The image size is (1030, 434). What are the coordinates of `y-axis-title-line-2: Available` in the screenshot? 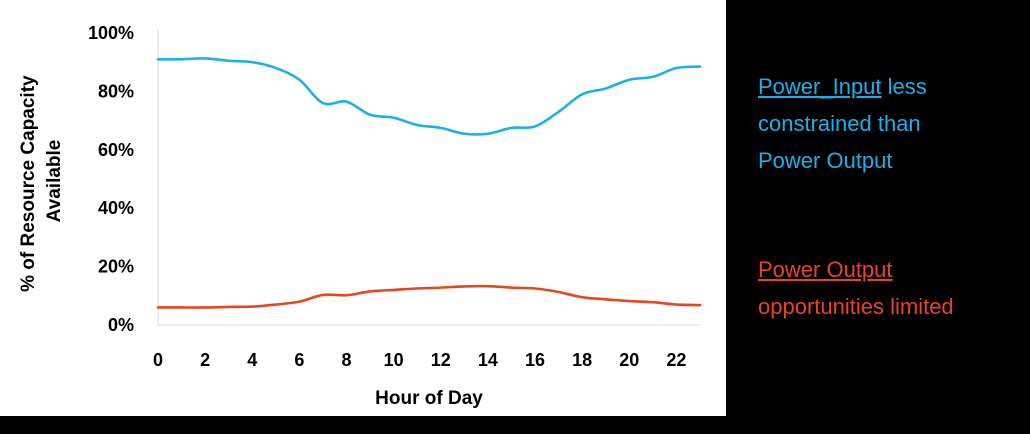 It's located at (54, 181).